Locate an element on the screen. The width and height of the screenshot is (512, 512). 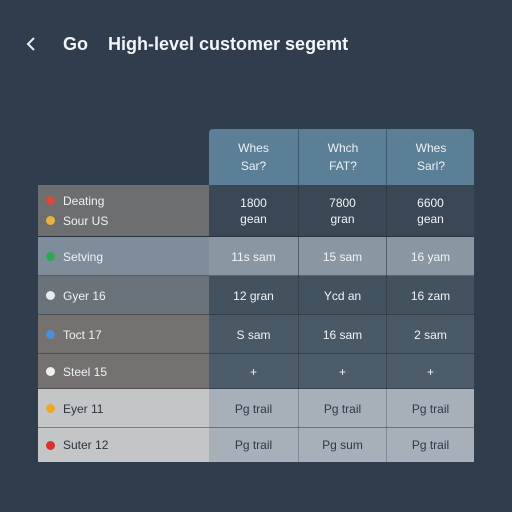
row-label: Steel 15 is located at coordinates (123, 371).